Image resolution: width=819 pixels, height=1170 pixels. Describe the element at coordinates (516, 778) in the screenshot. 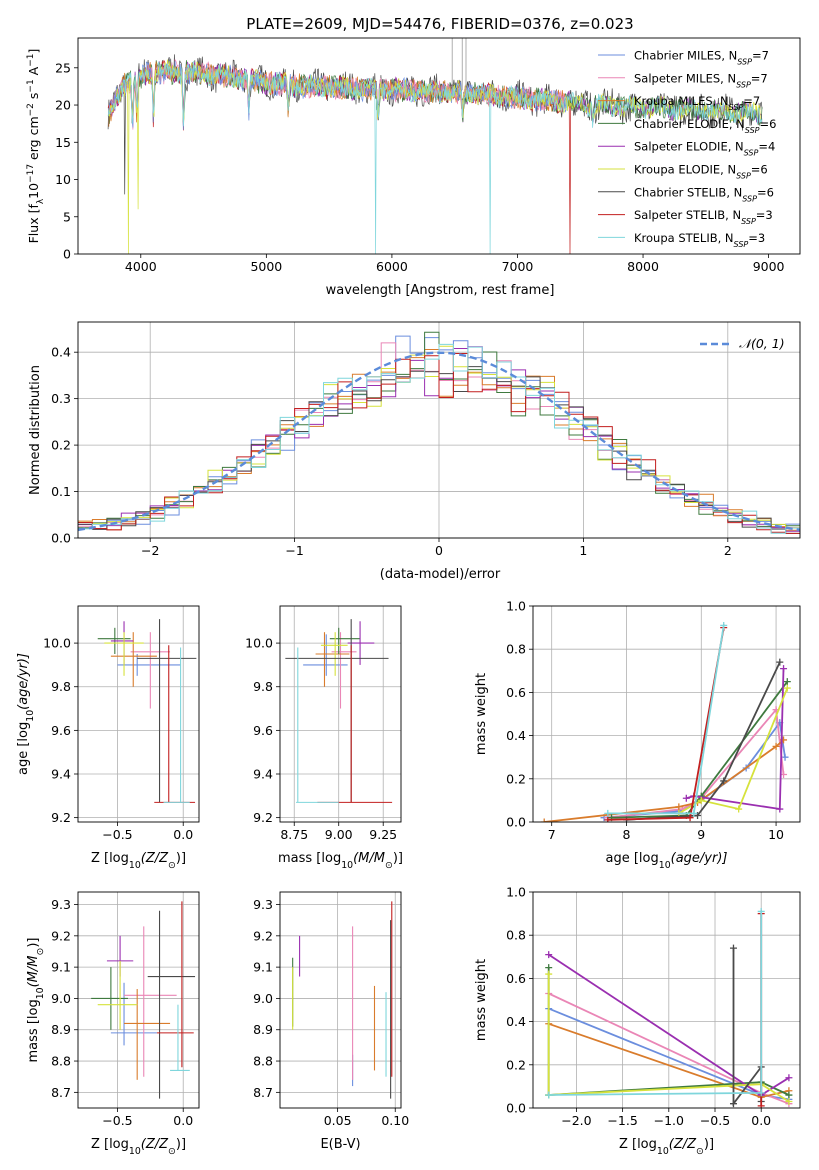

I see `y-tick-label: 0.2` at that location.